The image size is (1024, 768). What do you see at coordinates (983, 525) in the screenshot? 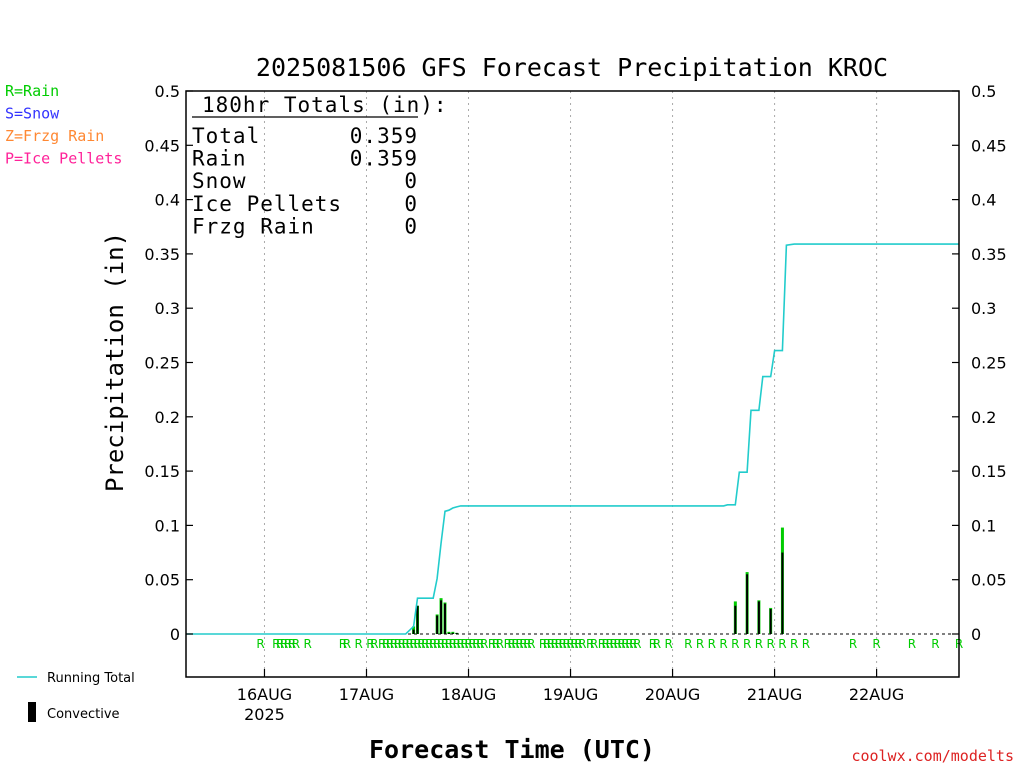
I see `y-tick-label-right: 0.1` at bounding box center [983, 525].